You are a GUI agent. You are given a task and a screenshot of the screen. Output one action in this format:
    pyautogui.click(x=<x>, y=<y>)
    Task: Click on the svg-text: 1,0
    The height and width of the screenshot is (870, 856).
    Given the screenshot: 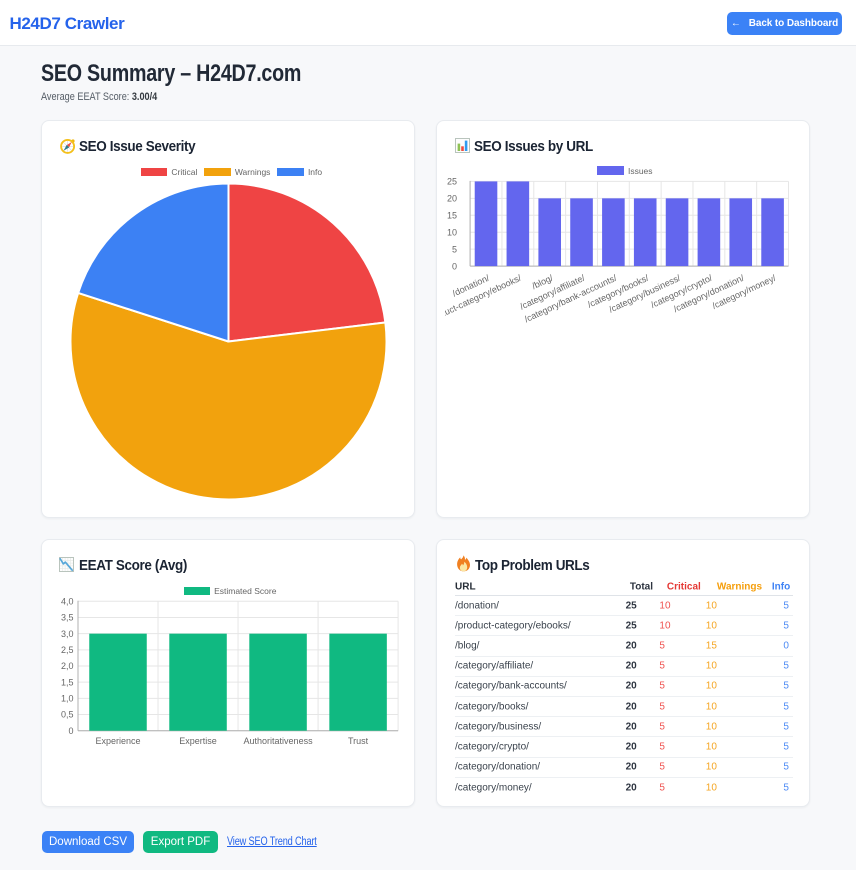 What is the action you would take?
    pyautogui.click(x=67, y=699)
    